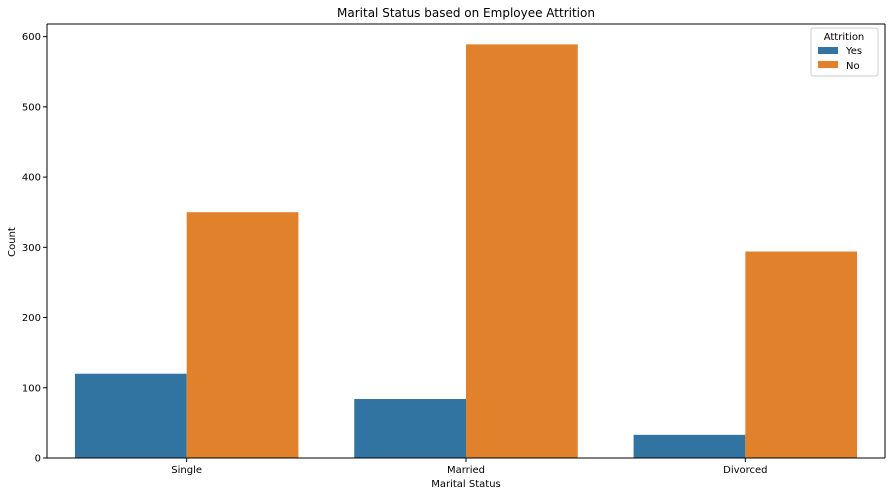 The height and width of the screenshot is (496, 891). Describe the element at coordinates (242, 335) in the screenshot. I see `bar-single-no` at that location.